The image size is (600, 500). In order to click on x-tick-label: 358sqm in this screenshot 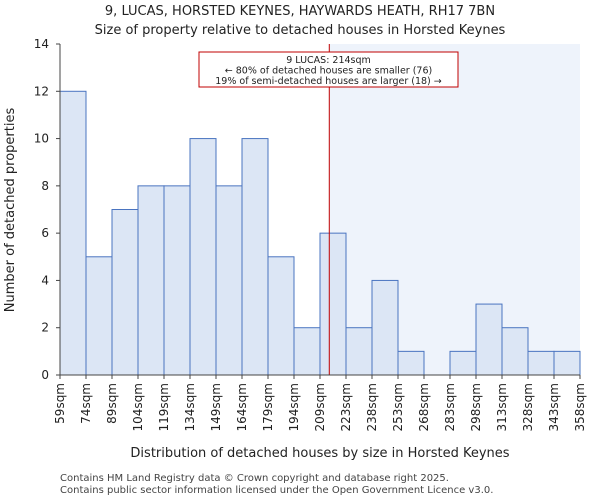, I will do `click(580, 407)`.